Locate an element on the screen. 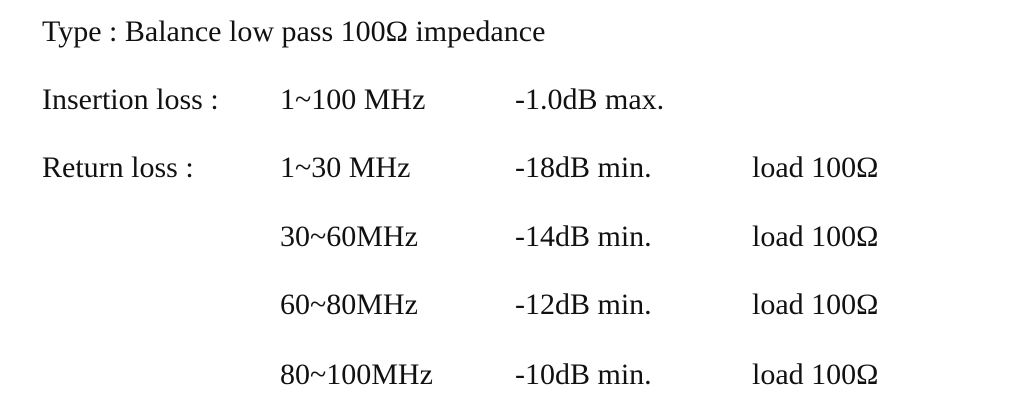 This screenshot has width=1035, height=412. insertion-loss-value: -1.0dB max. is located at coordinates (590, 99).